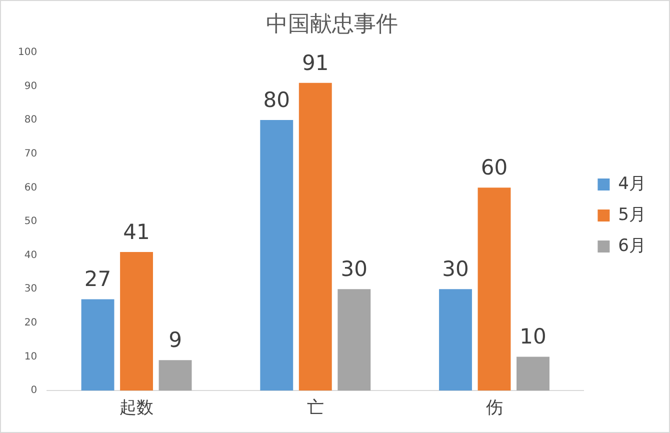 The height and width of the screenshot is (433, 670). I want to click on data-label: 91, so click(315, 62).